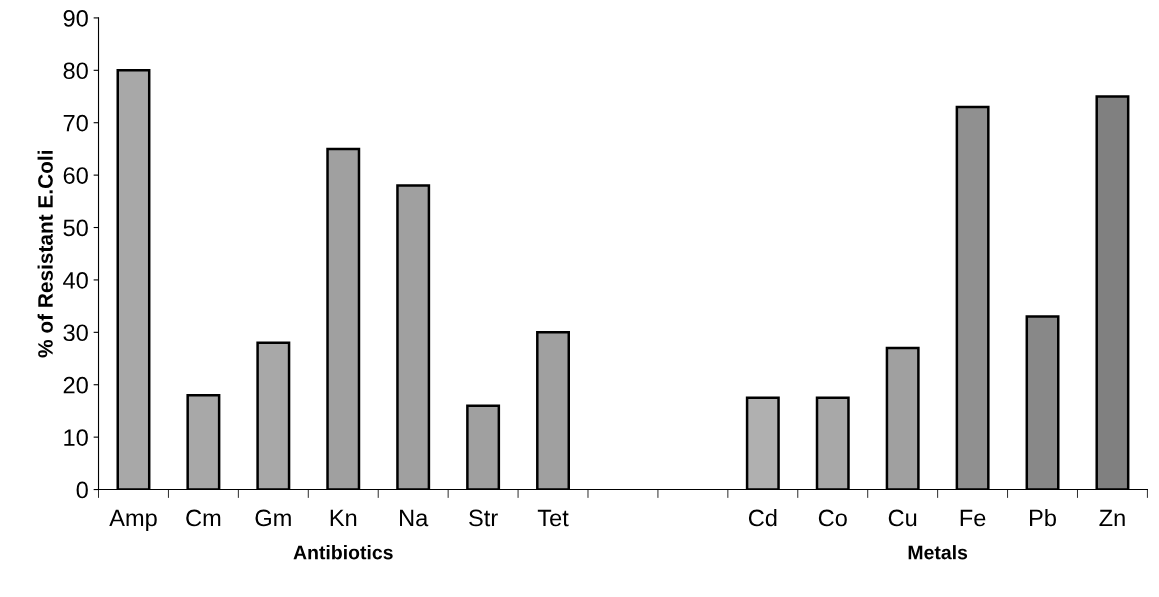 This screenshot has height=597, width=1159. I want to click on x-tick-label: Co, so click(832, 518).